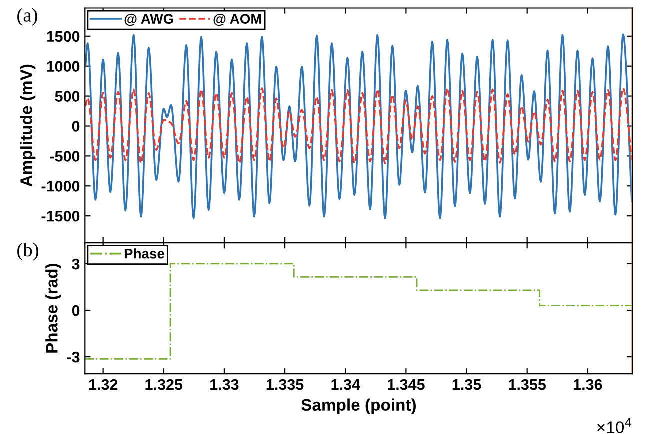 The image size is (645, 434). I want to click on x-tick-label: 1.335, so click(285, 384).